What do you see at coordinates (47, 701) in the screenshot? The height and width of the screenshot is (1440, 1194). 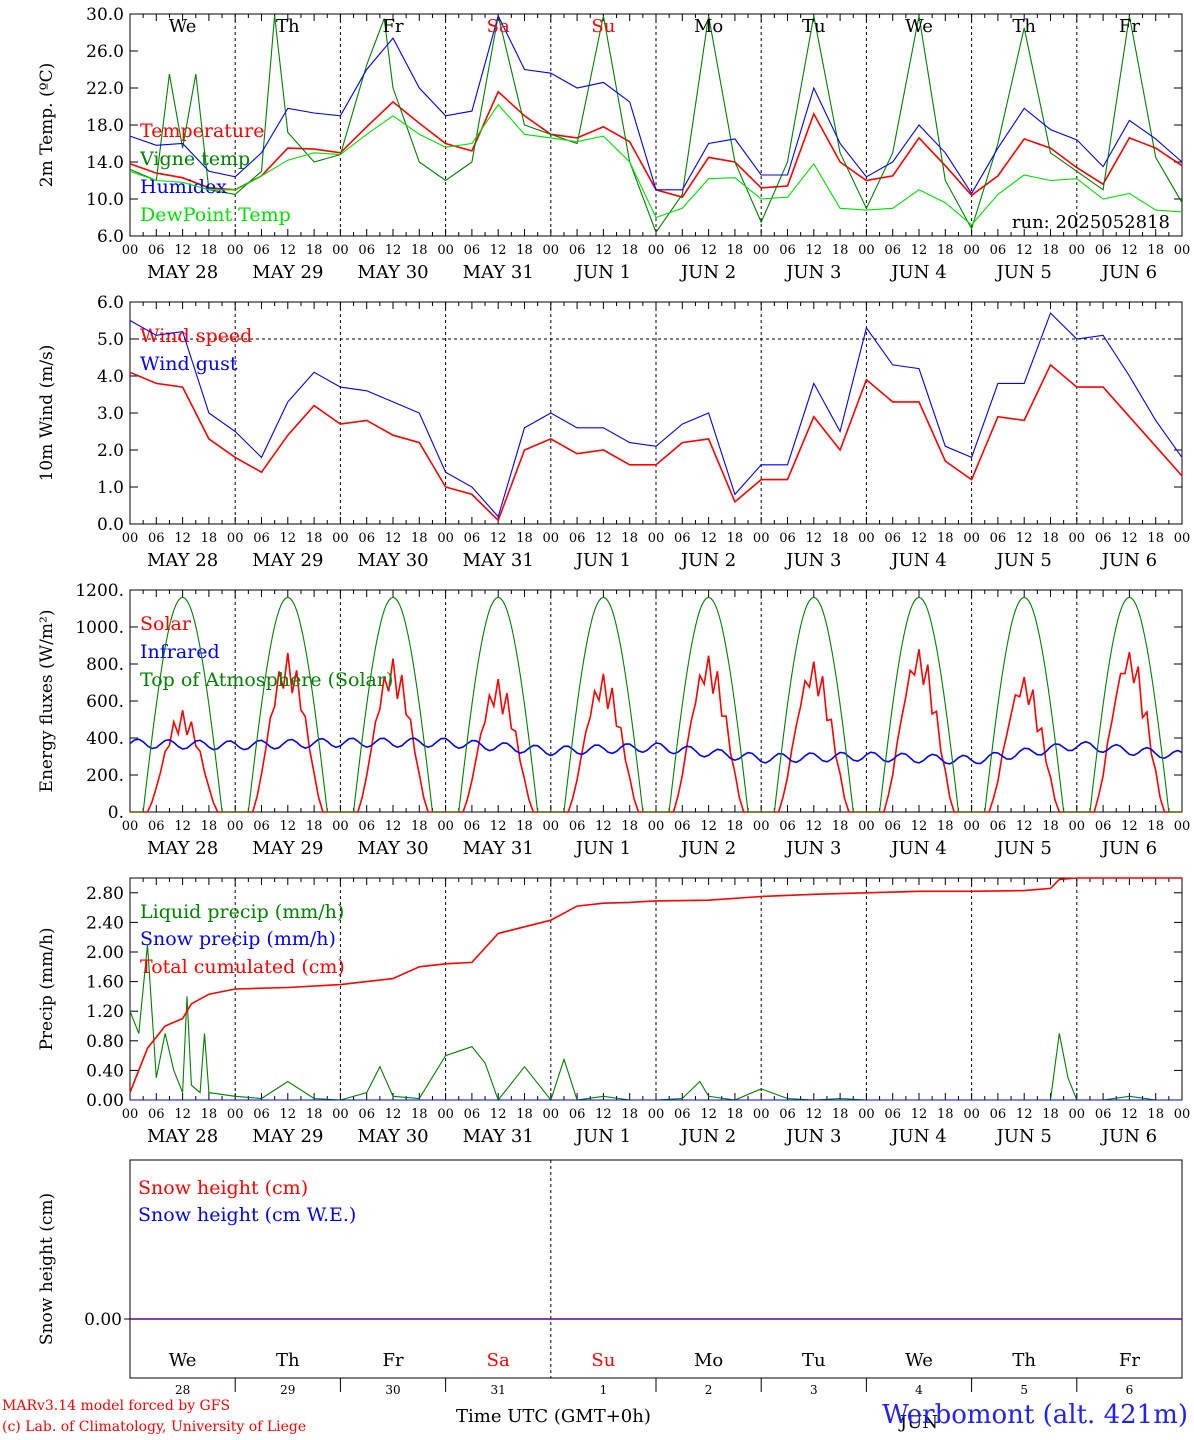 I see `energy-y-axis-label: Energy fluxes (W/m²)` at bounding box center [47, 701].